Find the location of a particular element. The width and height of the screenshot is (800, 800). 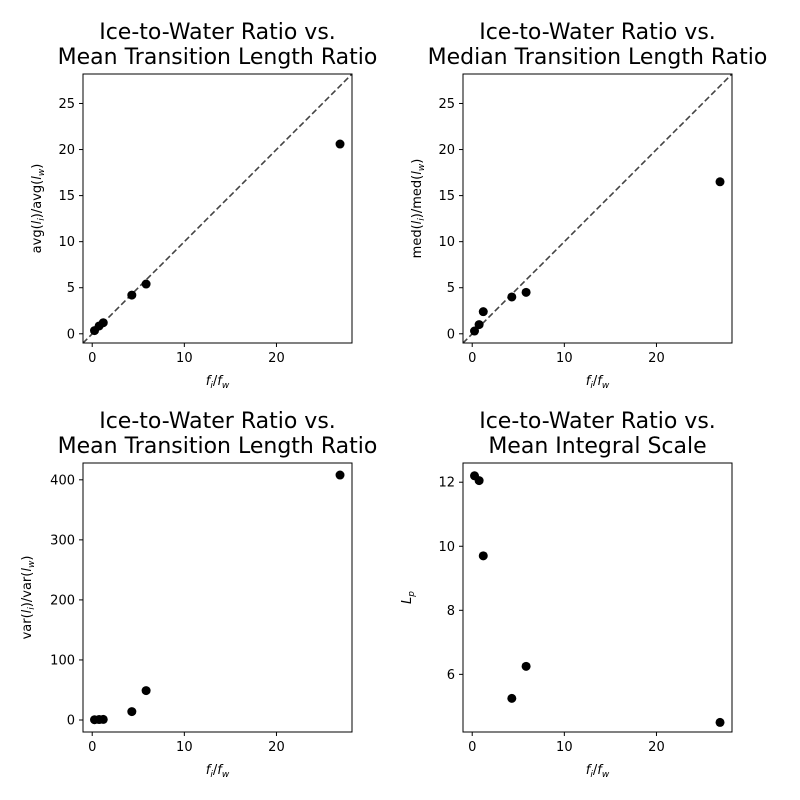

y-axis-label: avg(li)/avg(lw) is located at coordinates (38, 209).